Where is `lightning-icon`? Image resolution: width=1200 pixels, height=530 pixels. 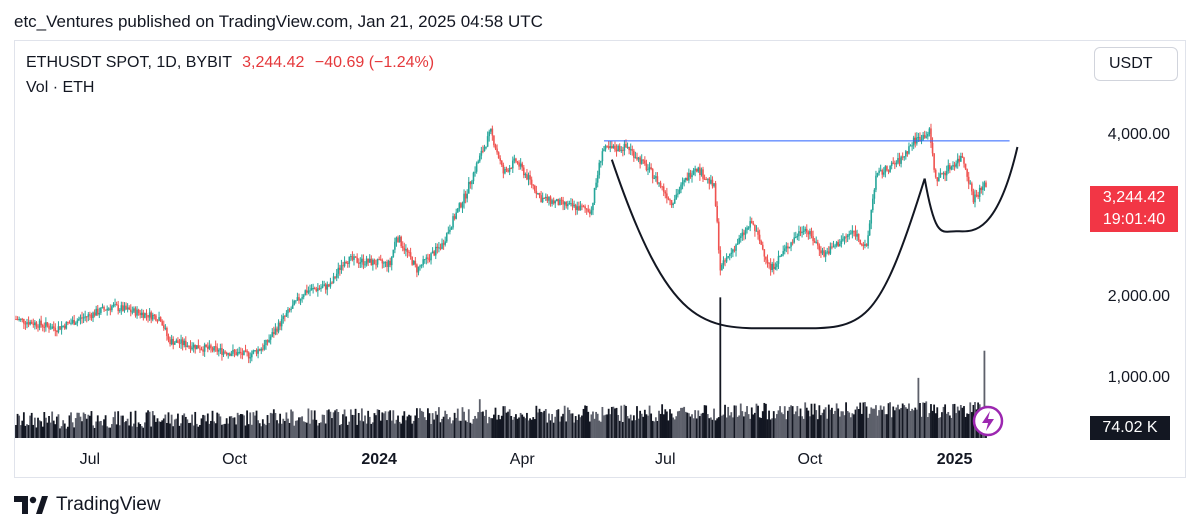 lightning-icon is located at coordinates (988, 421).